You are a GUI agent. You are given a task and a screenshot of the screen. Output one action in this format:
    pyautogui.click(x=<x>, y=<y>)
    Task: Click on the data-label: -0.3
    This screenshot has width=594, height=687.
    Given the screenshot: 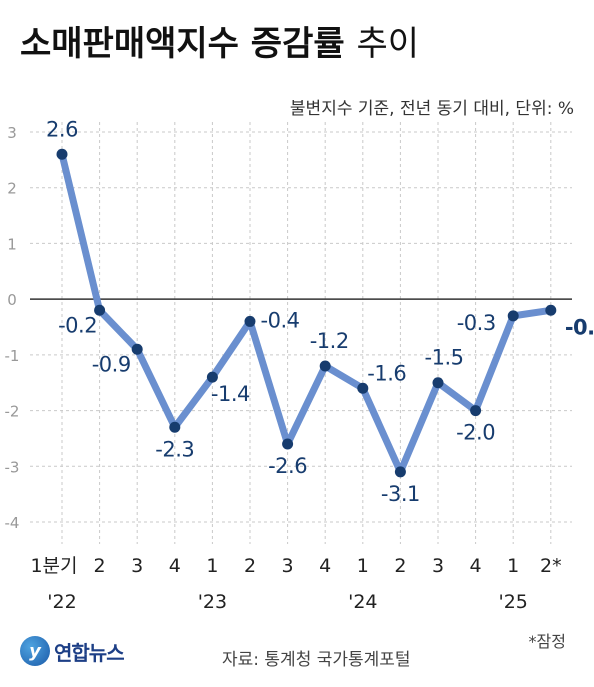 What is the action you would take?
    pyautogui.click(x=476, y=323)
    